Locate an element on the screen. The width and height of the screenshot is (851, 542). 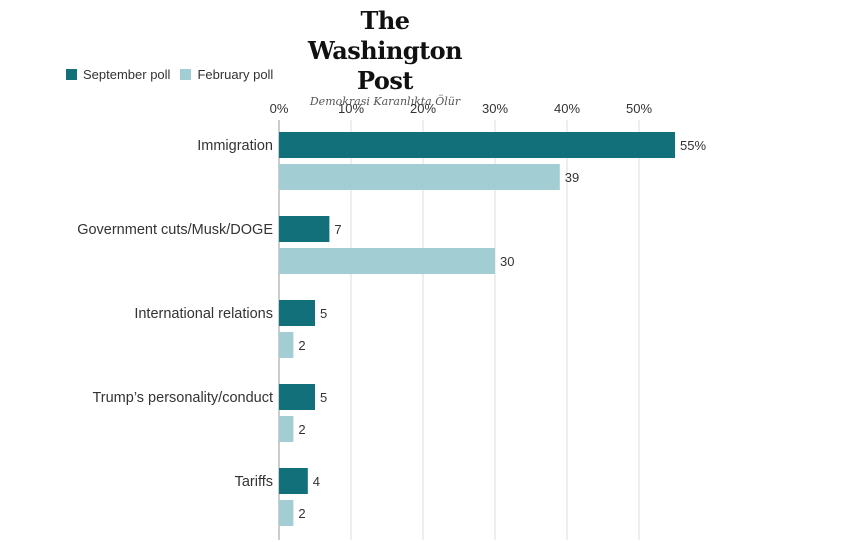
legend-item-september: September poll is located at coordinates (118, 74).